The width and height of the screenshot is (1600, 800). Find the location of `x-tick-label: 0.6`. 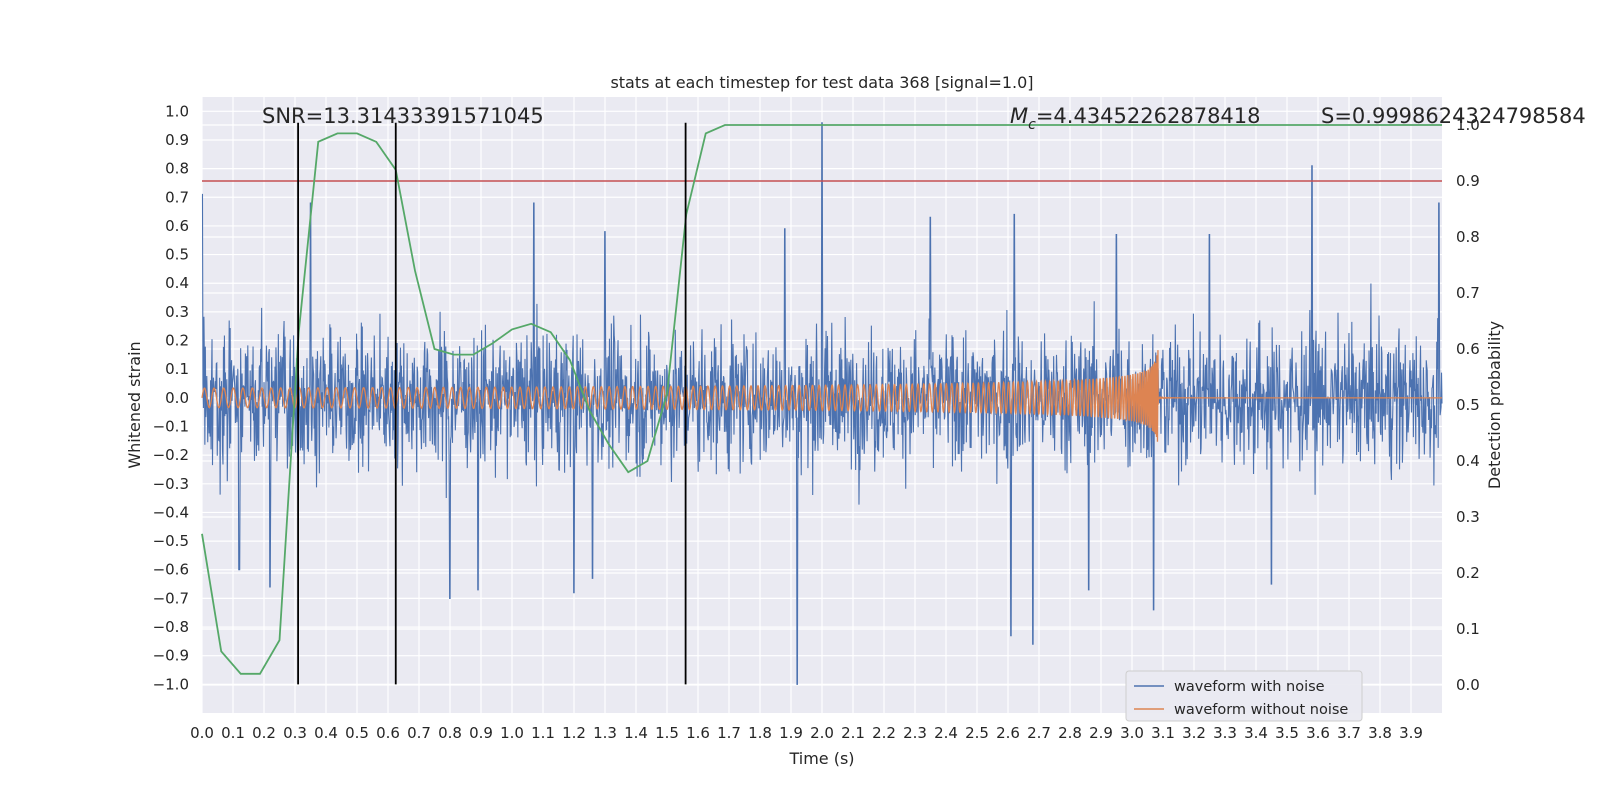

x-tick-label: 0.6 is located at coordinates (388, 733).